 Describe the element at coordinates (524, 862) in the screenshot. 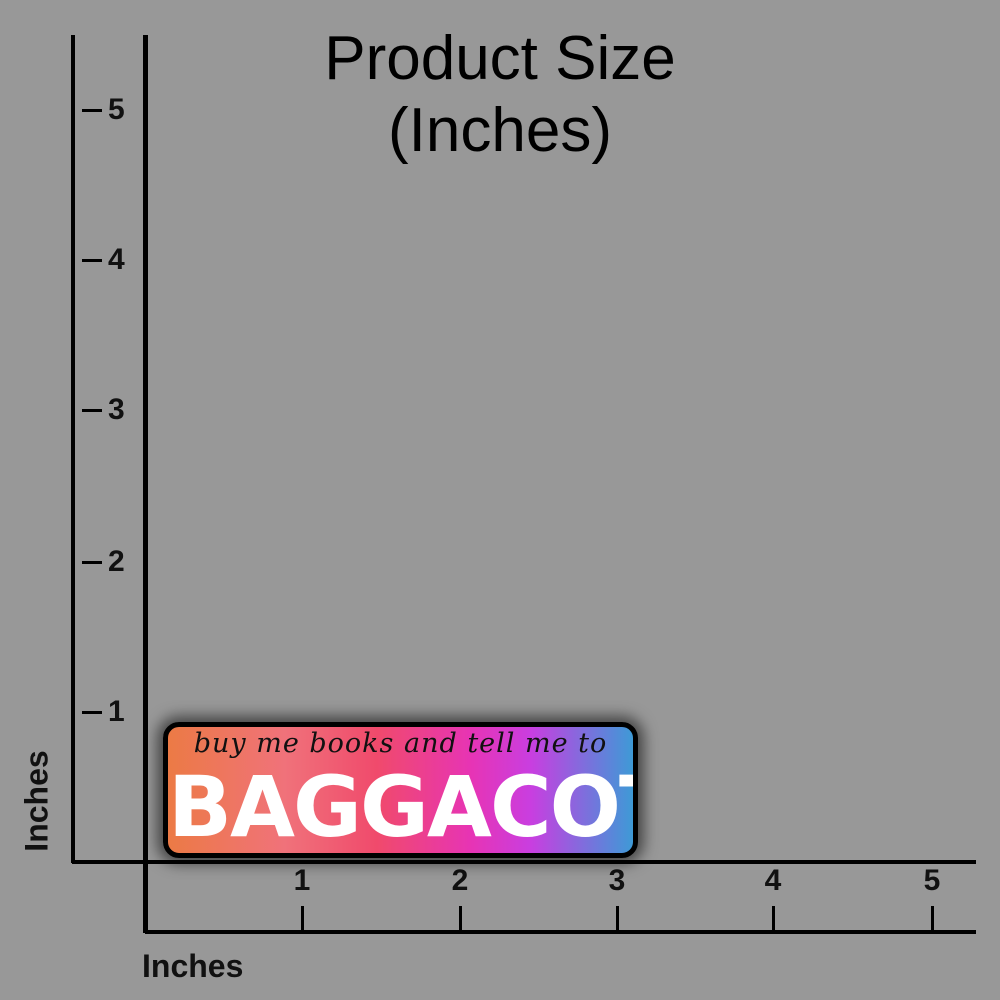

I see `x-axis-line` at that location.